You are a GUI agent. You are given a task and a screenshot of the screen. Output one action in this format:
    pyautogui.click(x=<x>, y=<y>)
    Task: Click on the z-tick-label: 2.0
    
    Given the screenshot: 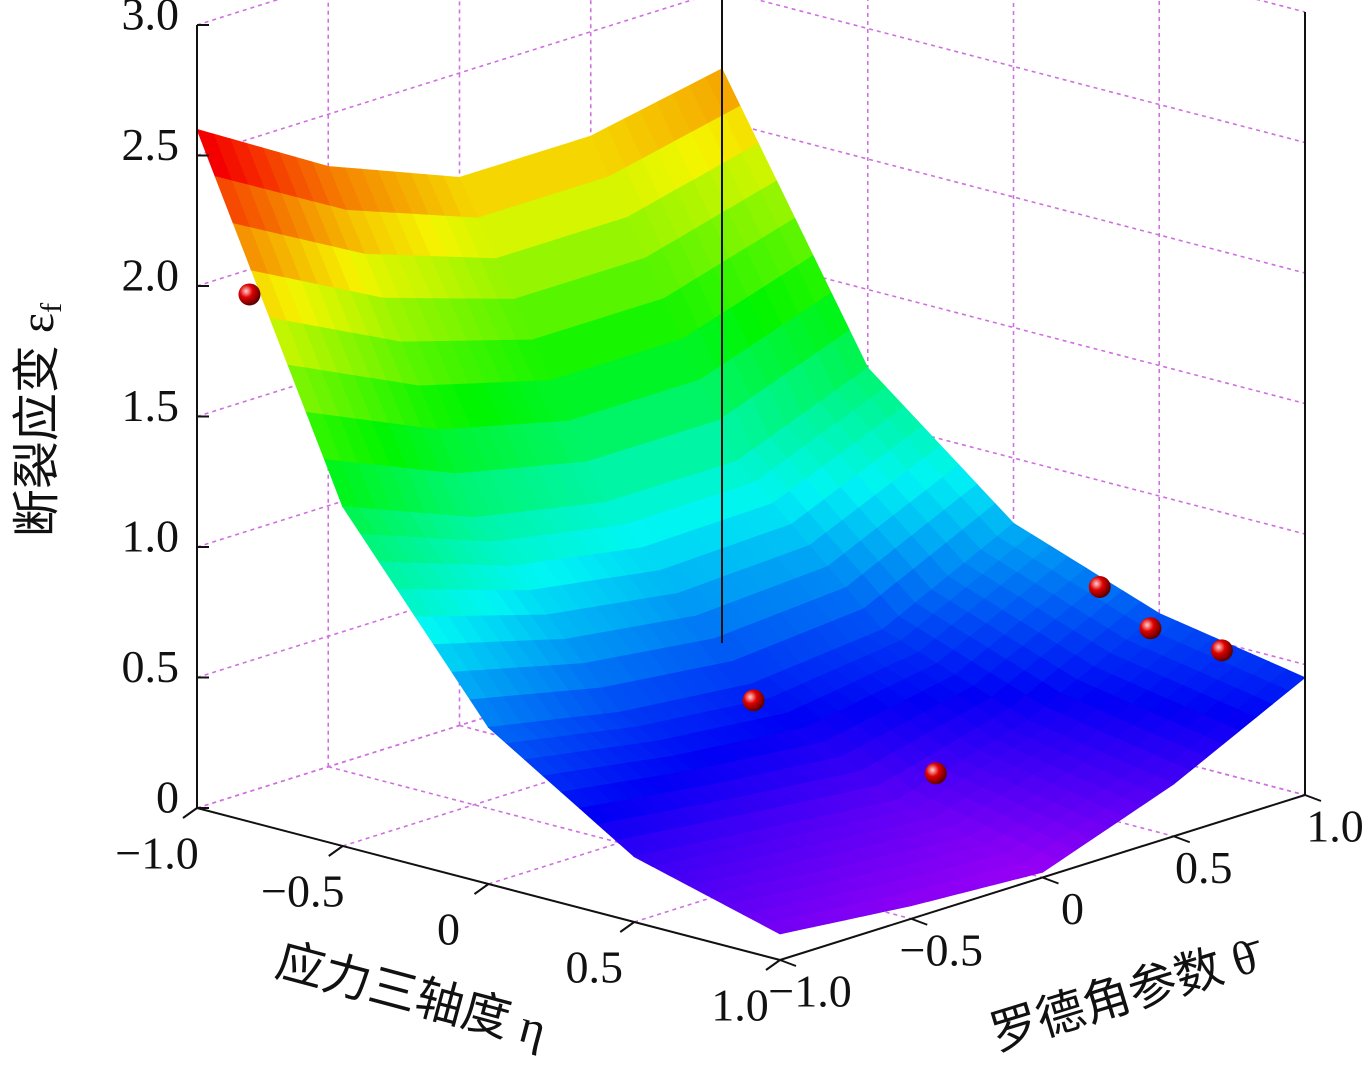 What is the action you would take?
    pyautogui.click(x=151, y=275)
    